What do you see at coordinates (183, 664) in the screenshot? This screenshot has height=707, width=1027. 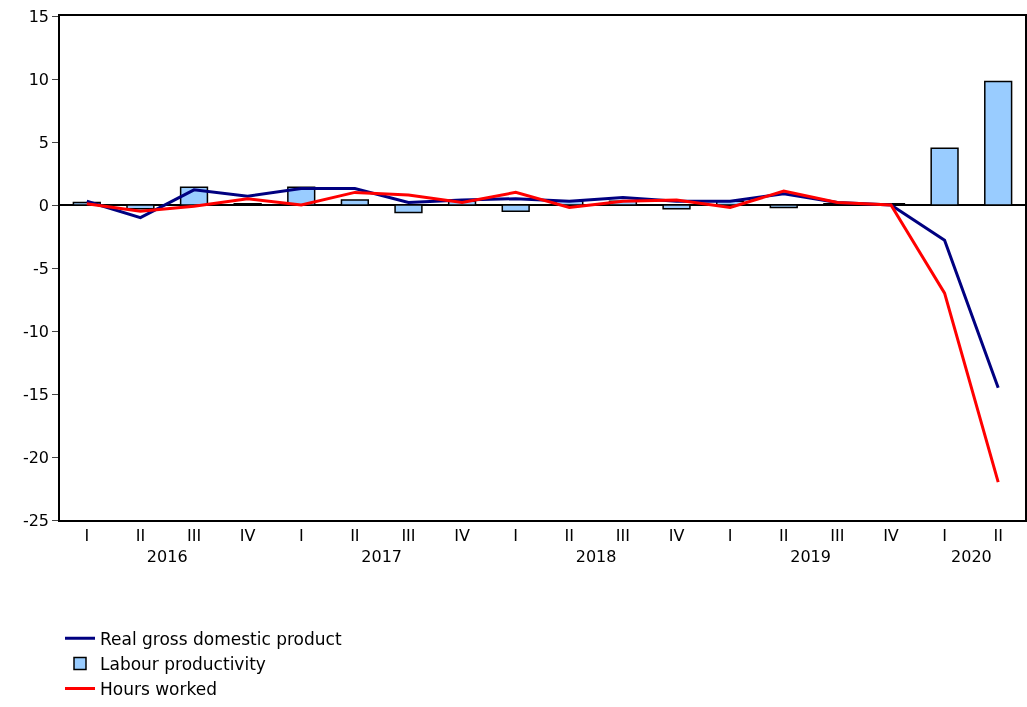 I see `legend-label: Labour productivity` at bounding box center [183, 664].